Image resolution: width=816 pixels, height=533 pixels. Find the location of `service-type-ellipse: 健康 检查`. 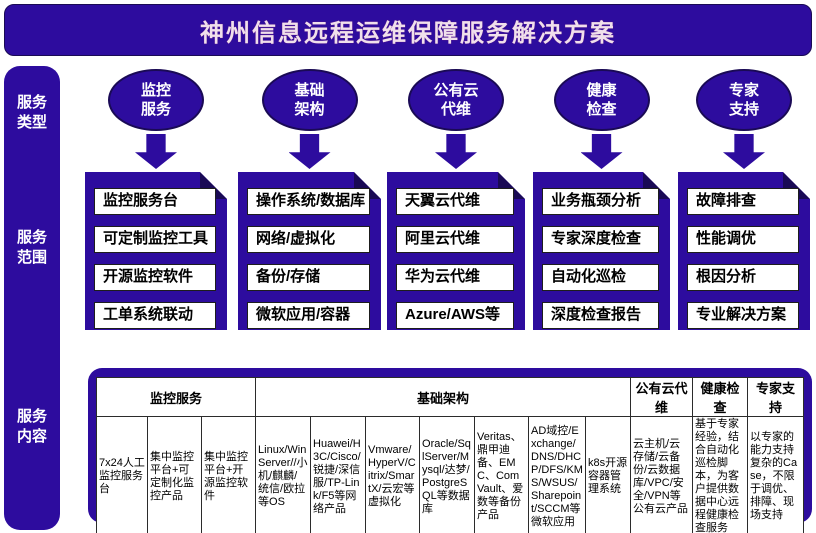

service-type-ellipse: 健康 检查 is located at coordinates (601, 100).